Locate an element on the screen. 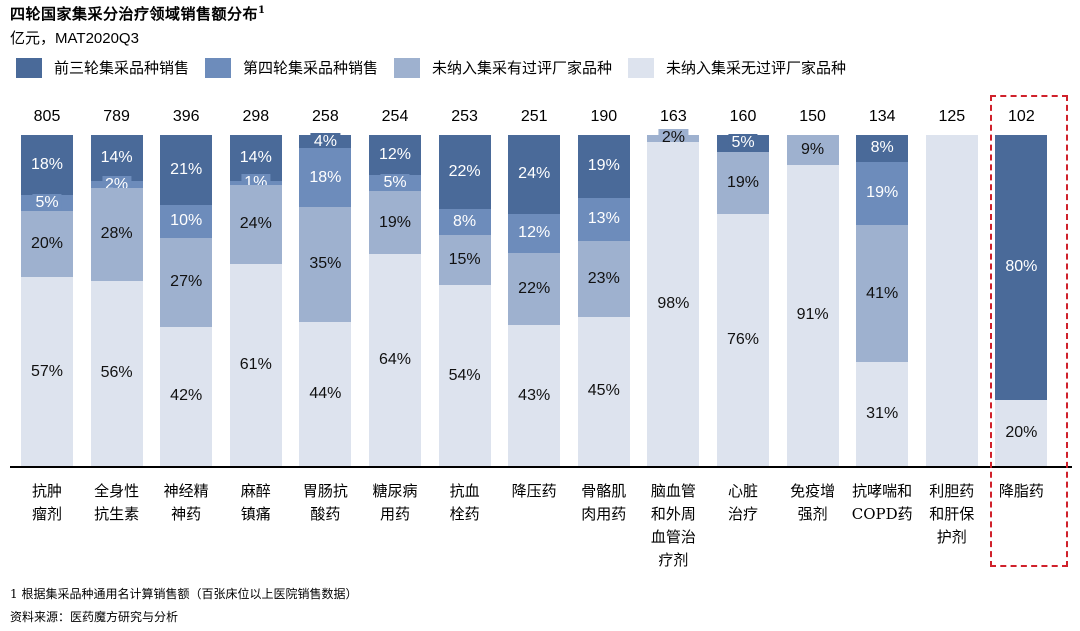 The image size is (1080, 631). bar-total-label: 254 is located at coordinates (395, 116).